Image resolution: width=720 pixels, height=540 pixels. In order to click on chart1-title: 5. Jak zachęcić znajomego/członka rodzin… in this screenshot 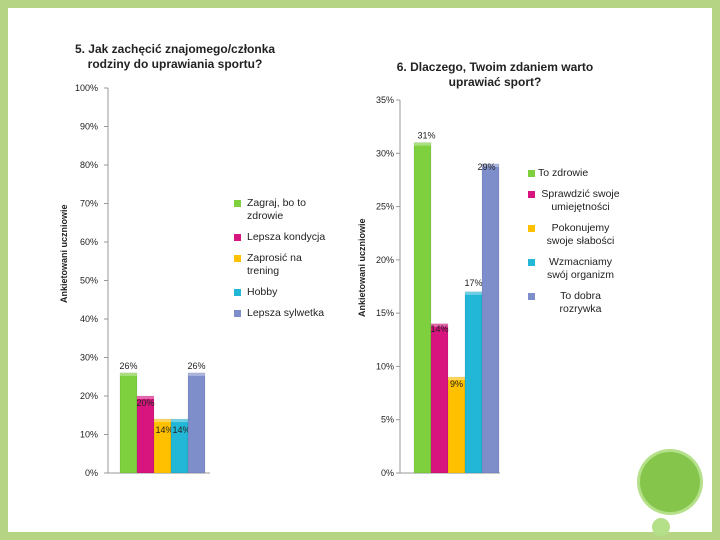, I will do `click(175, 56)`.